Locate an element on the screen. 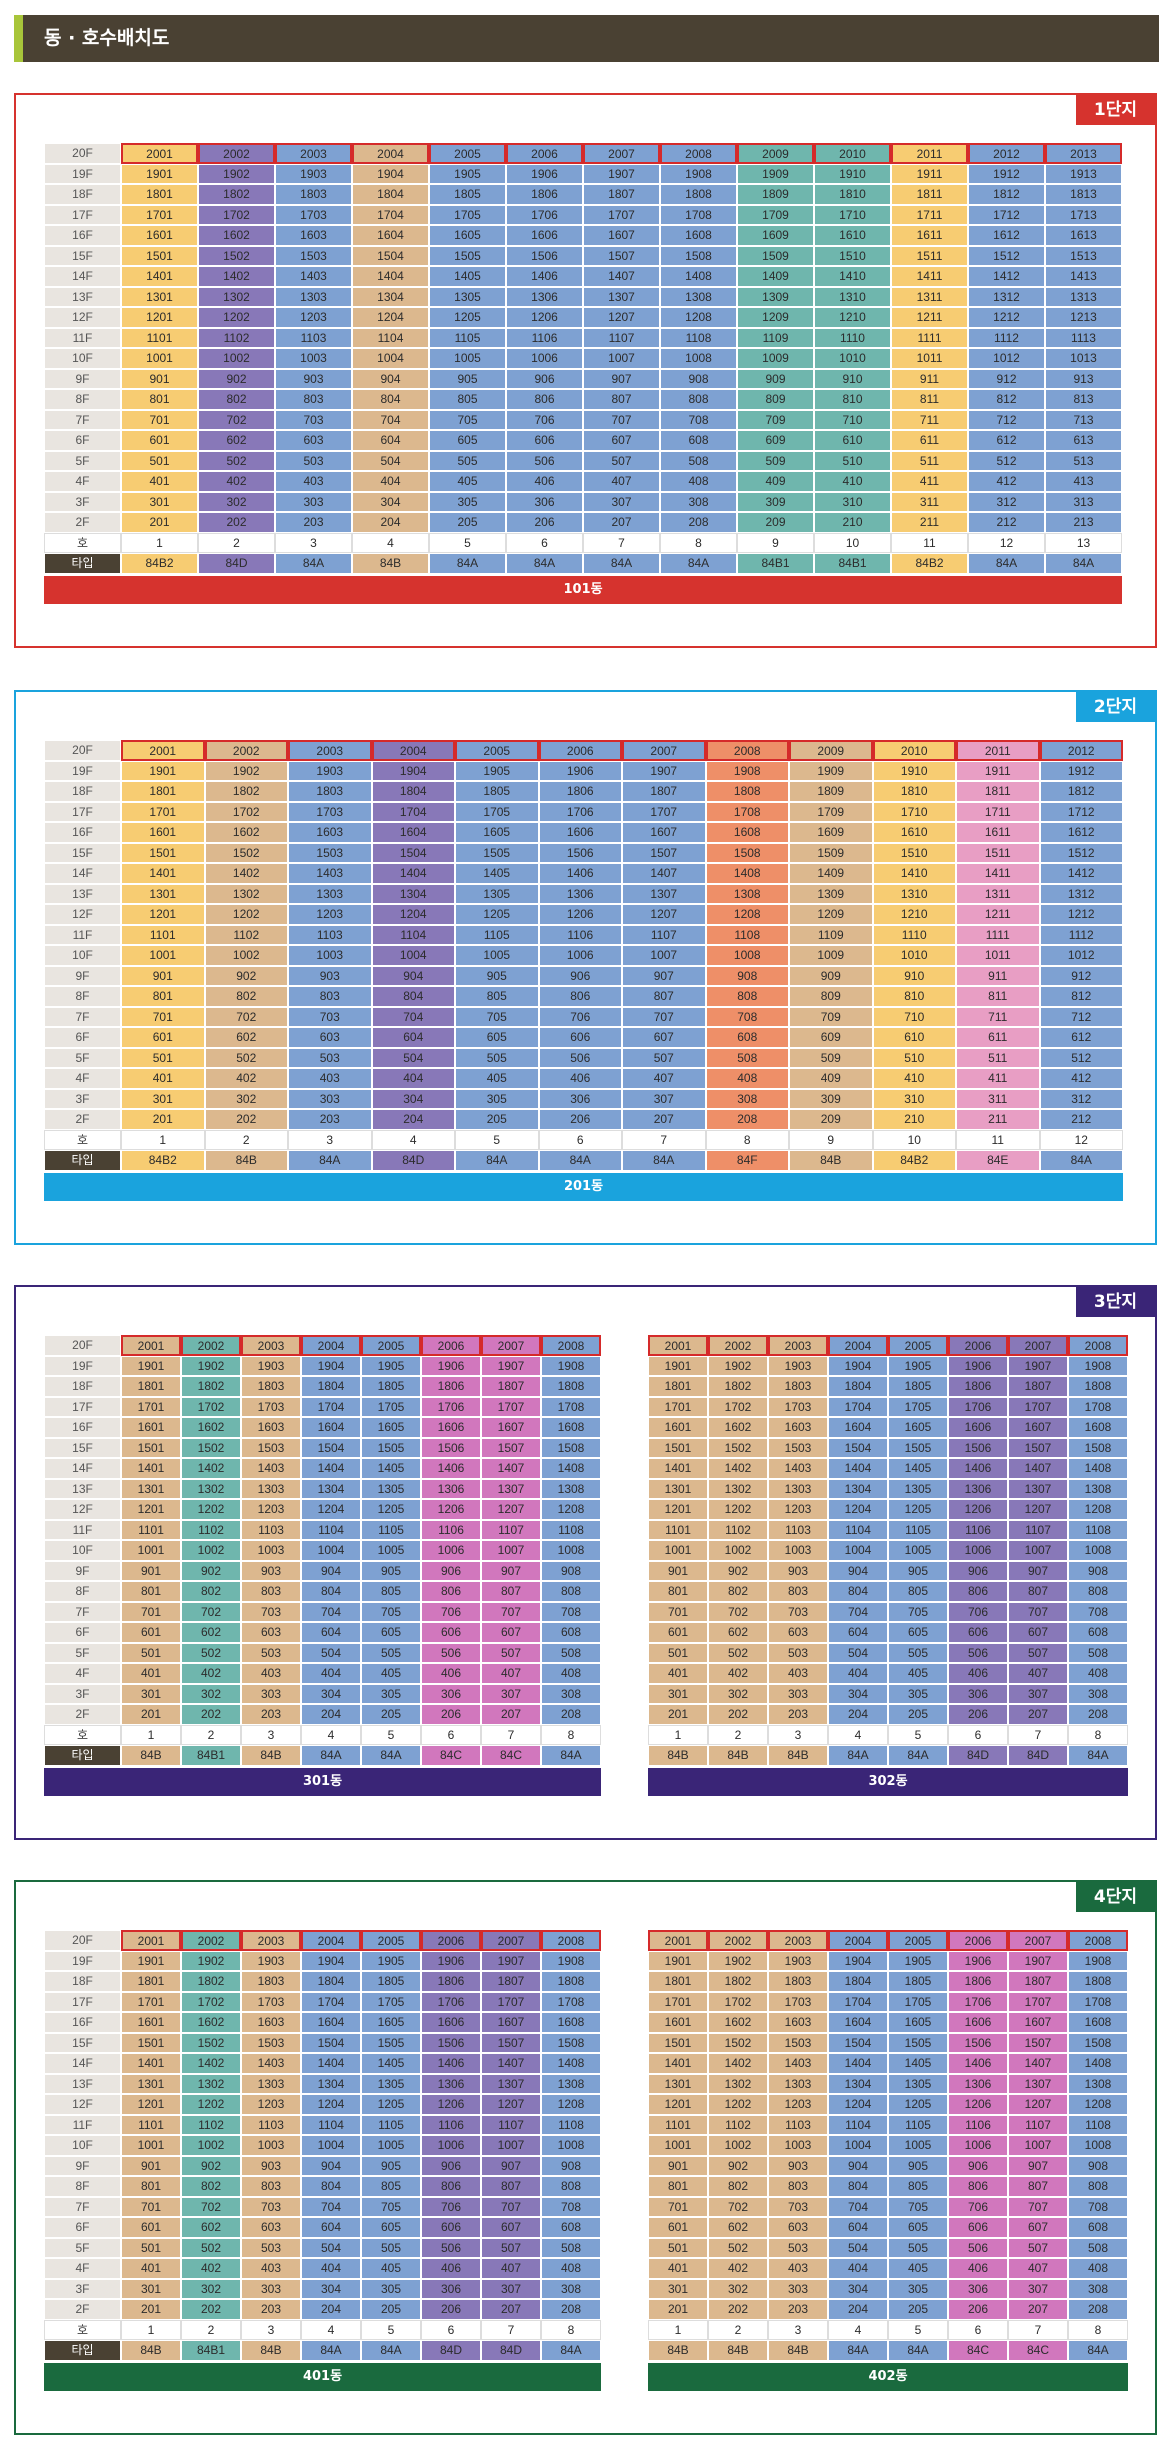 Image resolution: width=1175 pixels, height=2450 pixels. unit-cell: 2001 is located at coordinates (159, 153).